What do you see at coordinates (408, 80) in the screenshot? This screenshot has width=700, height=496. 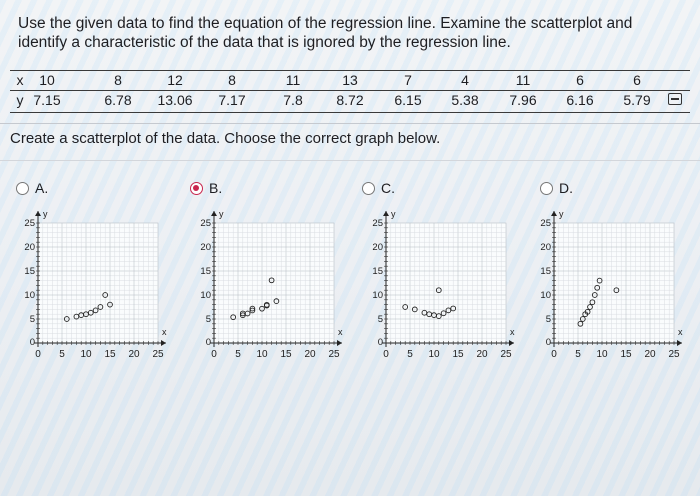 I see `table-x-cell: 7` at bounding box center [408, 80].